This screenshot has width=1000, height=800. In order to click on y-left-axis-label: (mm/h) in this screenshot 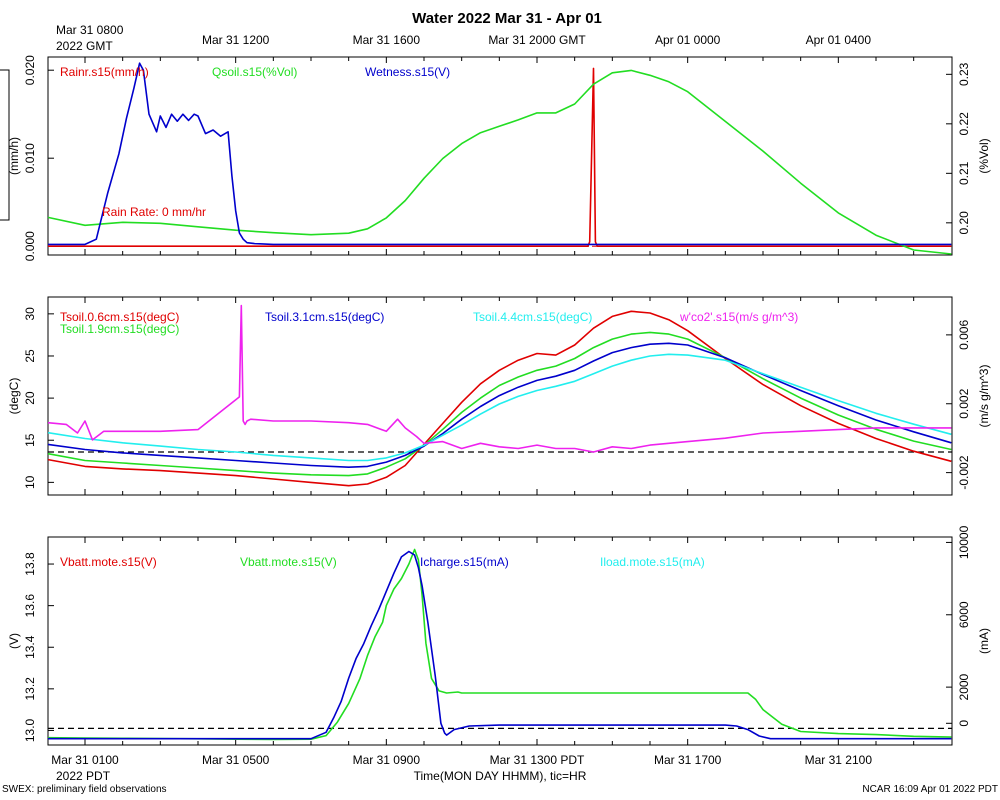, I will do `click(14, 156)`.